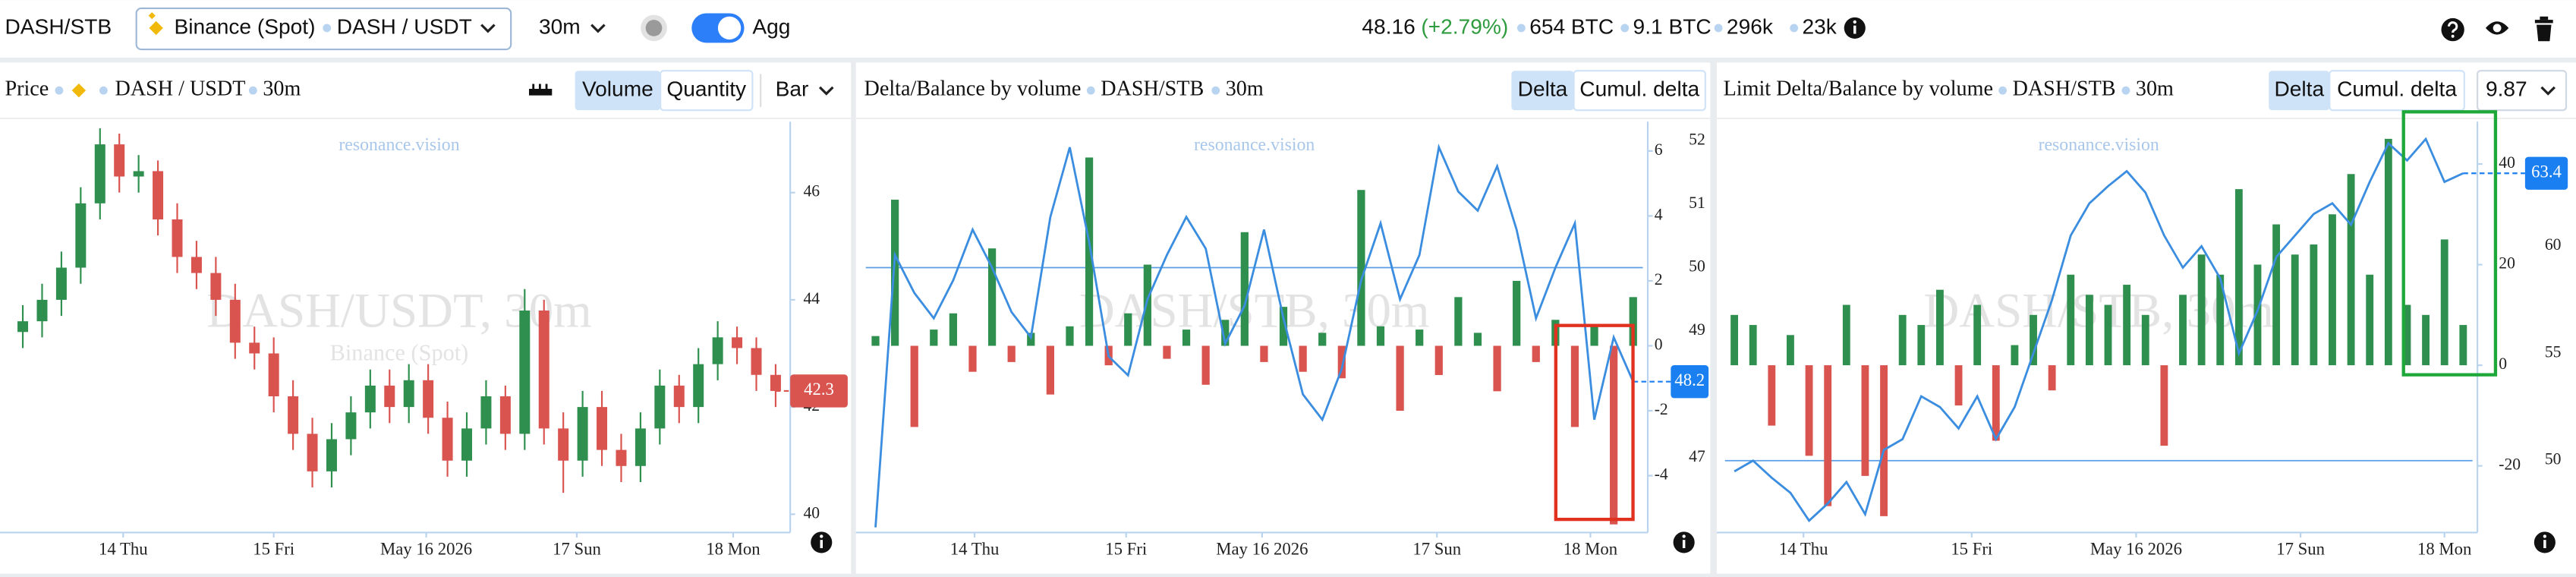 The image size is (2576, 577). Describe the element at coordinates (973, 89) in the screenshot. I see `panel-title: Delta/Balance by volume` at that location.